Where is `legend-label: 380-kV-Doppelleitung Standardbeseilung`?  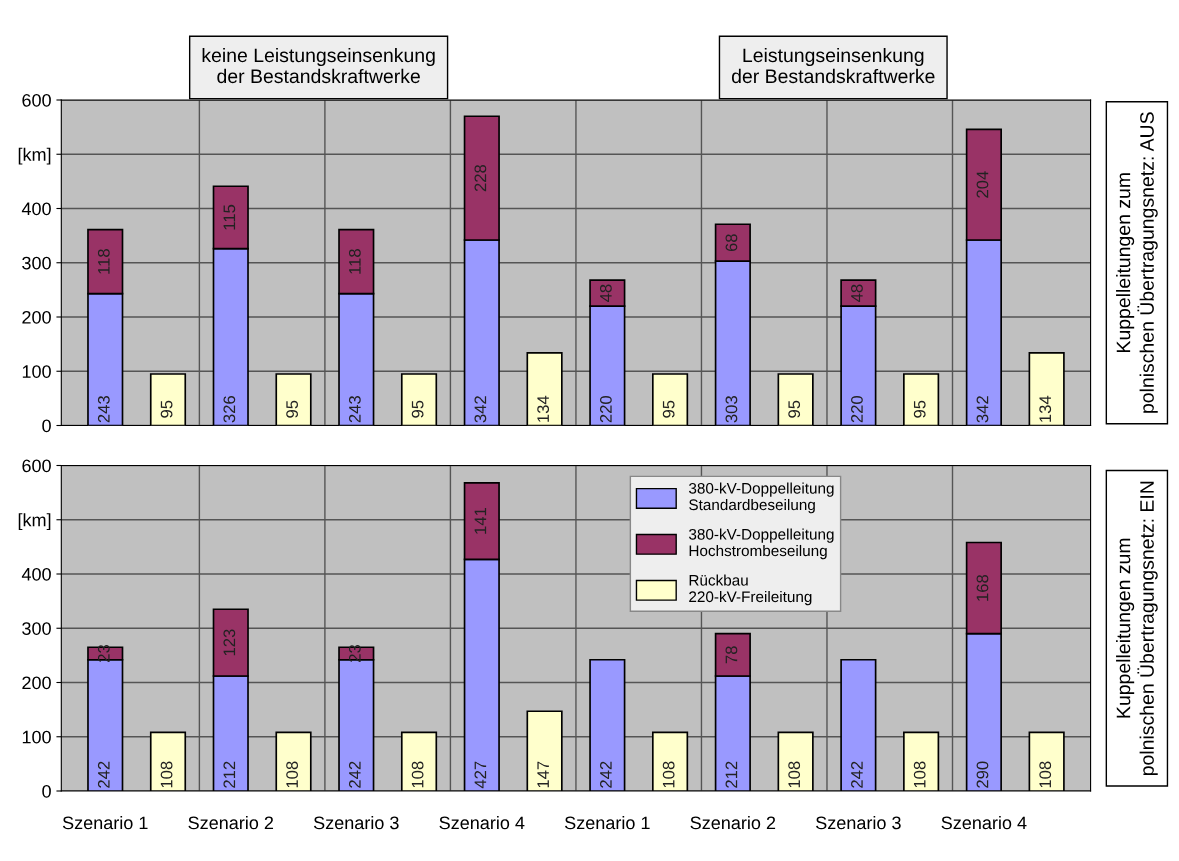 legend-label: 380-kV-Doppelleitung Standardbeseilung is located at coordinates (761, 498).